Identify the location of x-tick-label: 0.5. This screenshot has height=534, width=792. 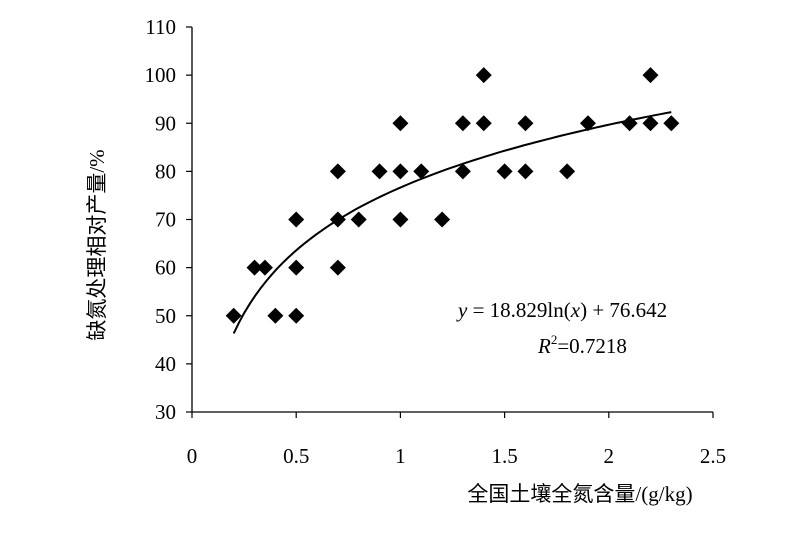
(296, 456).